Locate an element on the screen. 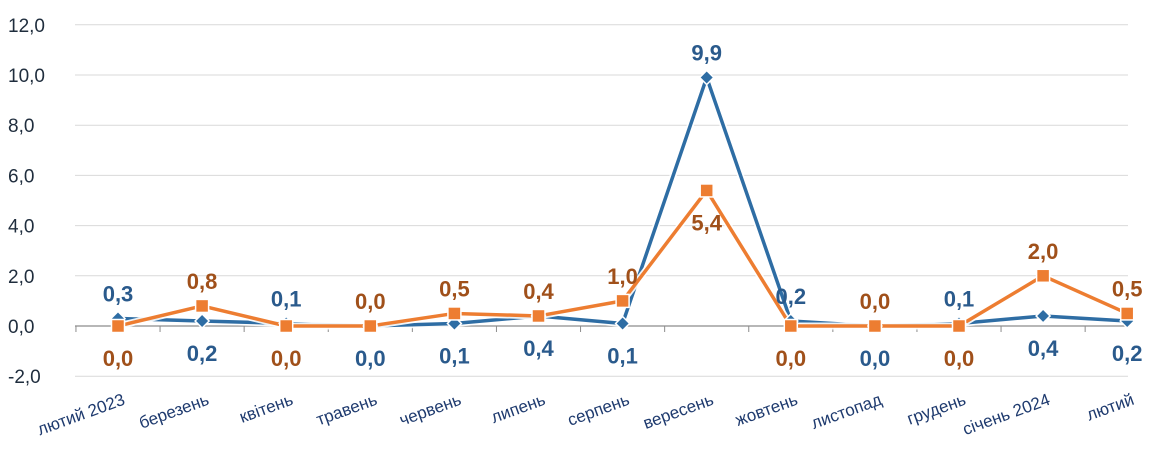 This screenshot has width=1163, height=463. y-axis: -2,0 0,0 2,0 4,0 6,0 8,0 10,0 12,0 is located at coordinates (26, 202).